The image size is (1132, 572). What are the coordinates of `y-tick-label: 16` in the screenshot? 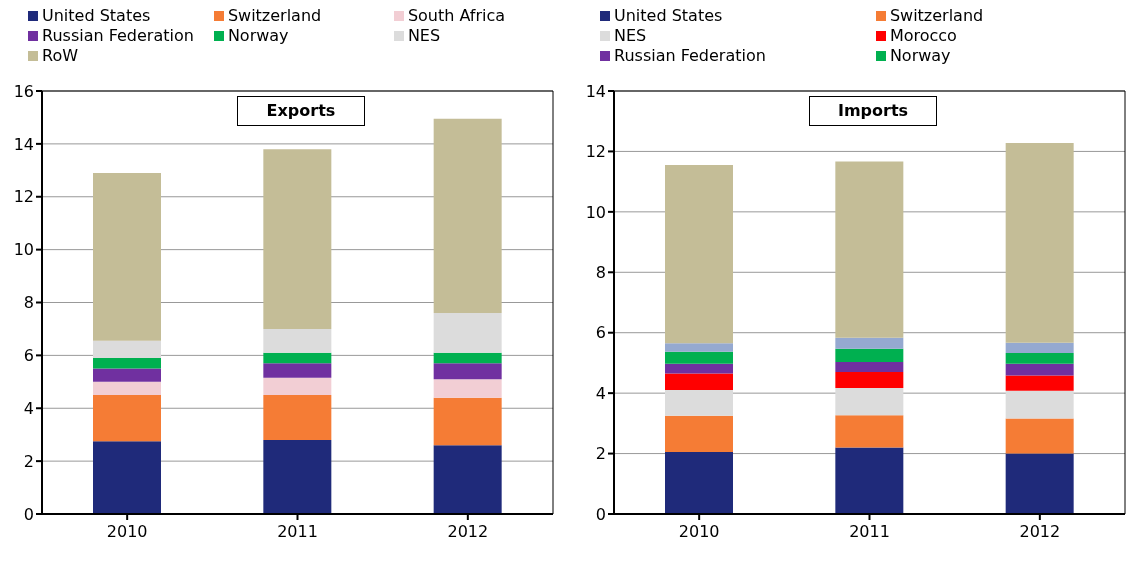 It's located at (23, 91).